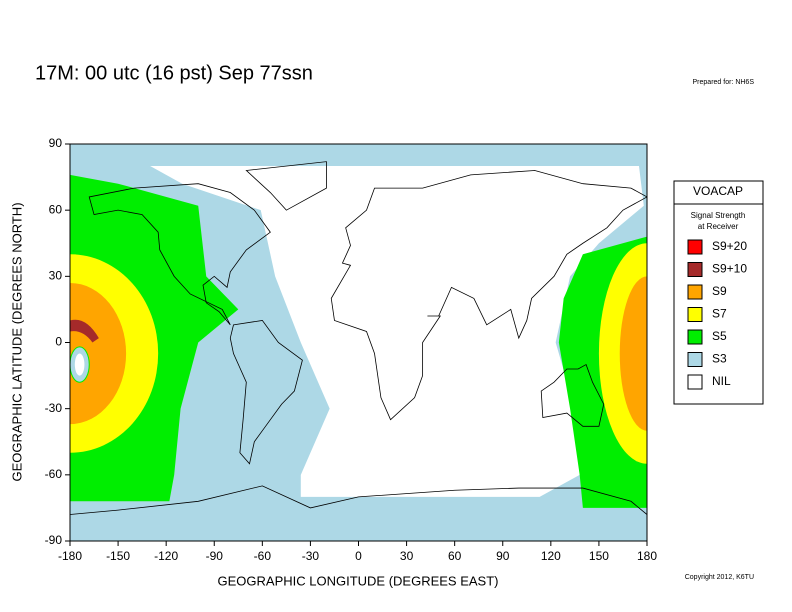 Image resolution: width=792 pixels, height=612 pixels. Describe the element at coordinates (54, 474) in the screenshot. I see `y-tick-label: -60` at that location.